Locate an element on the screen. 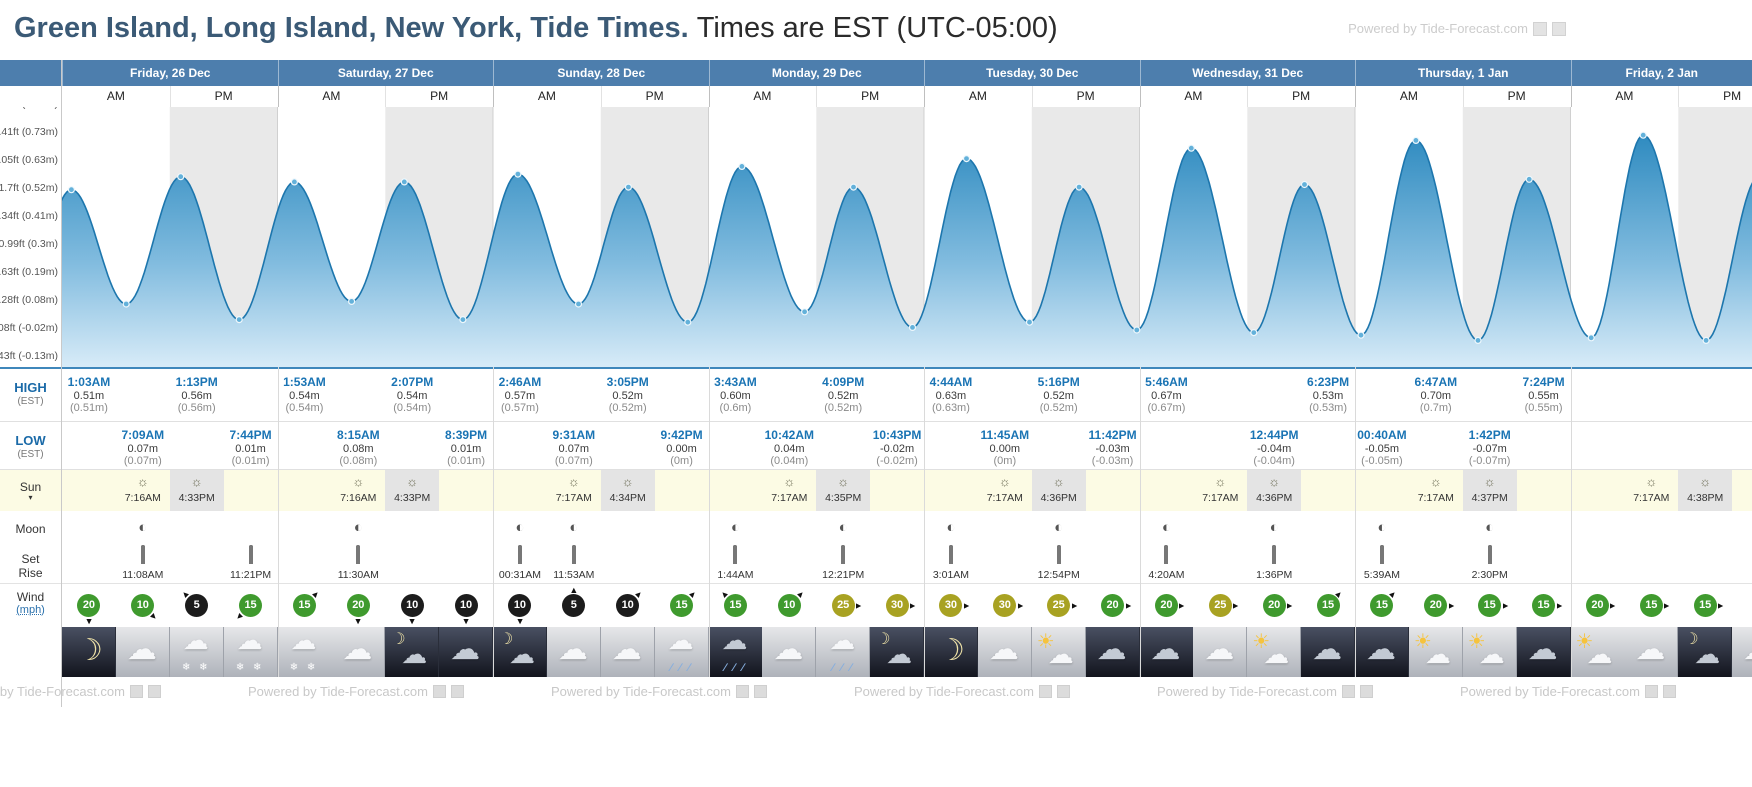 Image resolution: width=1752 pixels, height=787 pixels. day-header-4: Monday, 29 Dec is located at coordinates (816, 73).